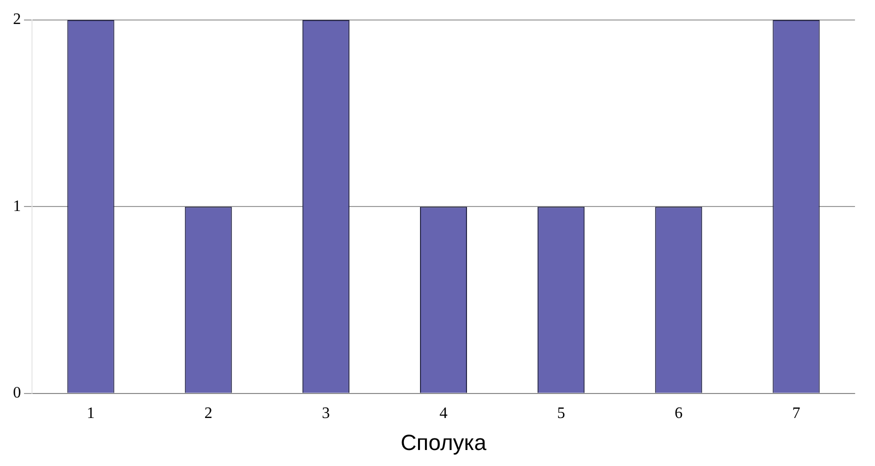  What do you see at coordinates (208, 413) in the screenshot?
I see `x-tick-label: 2` at bounding box center [208, 413].